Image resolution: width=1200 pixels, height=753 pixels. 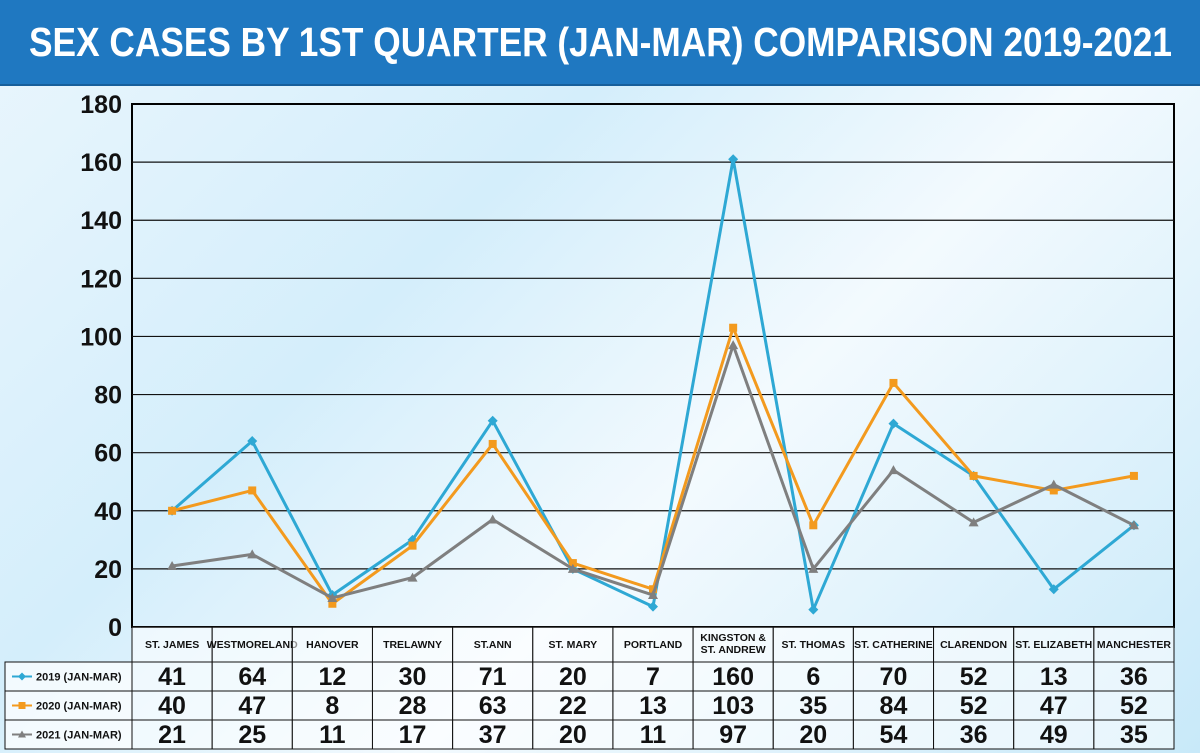 I want to click on data-label: 71, so click(x=493, y=677).